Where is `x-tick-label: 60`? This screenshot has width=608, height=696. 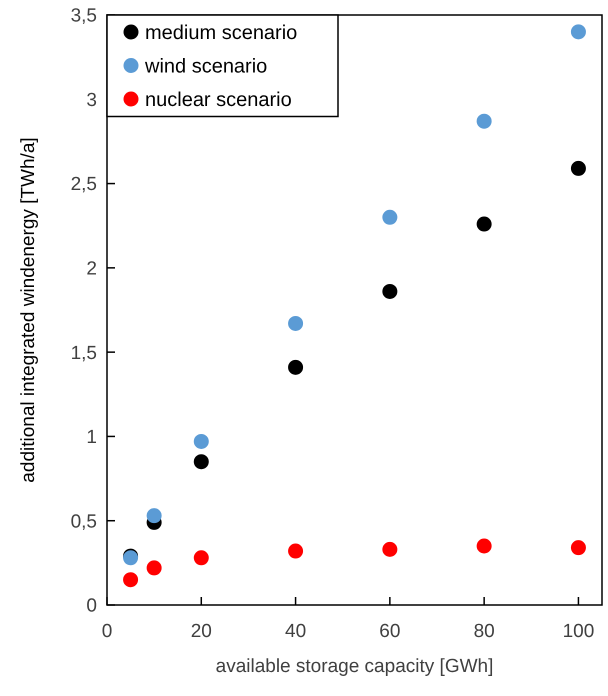 x-tick-label: 60 is located at coordinates (389, 631).